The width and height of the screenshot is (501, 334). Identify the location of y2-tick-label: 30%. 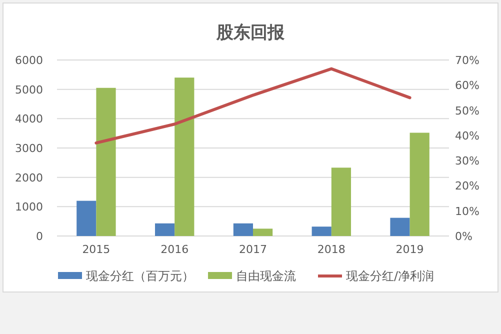
(467, 161).